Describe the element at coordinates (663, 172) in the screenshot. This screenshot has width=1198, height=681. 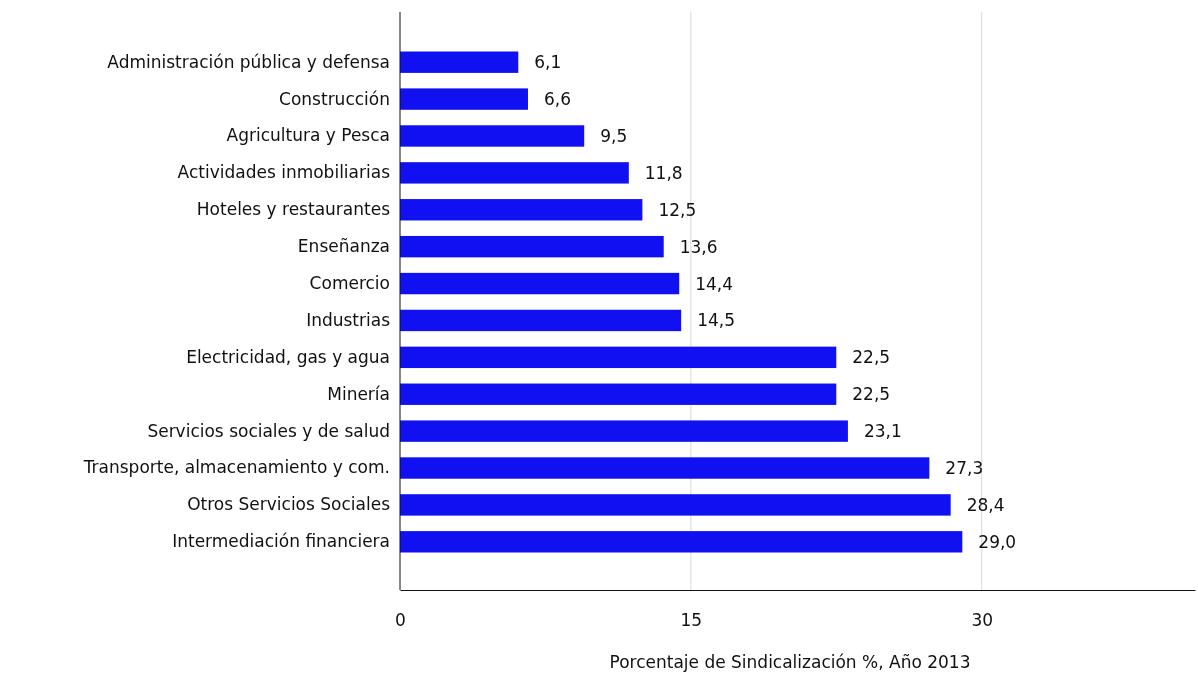
I see `data-label: 11,8` at that location.